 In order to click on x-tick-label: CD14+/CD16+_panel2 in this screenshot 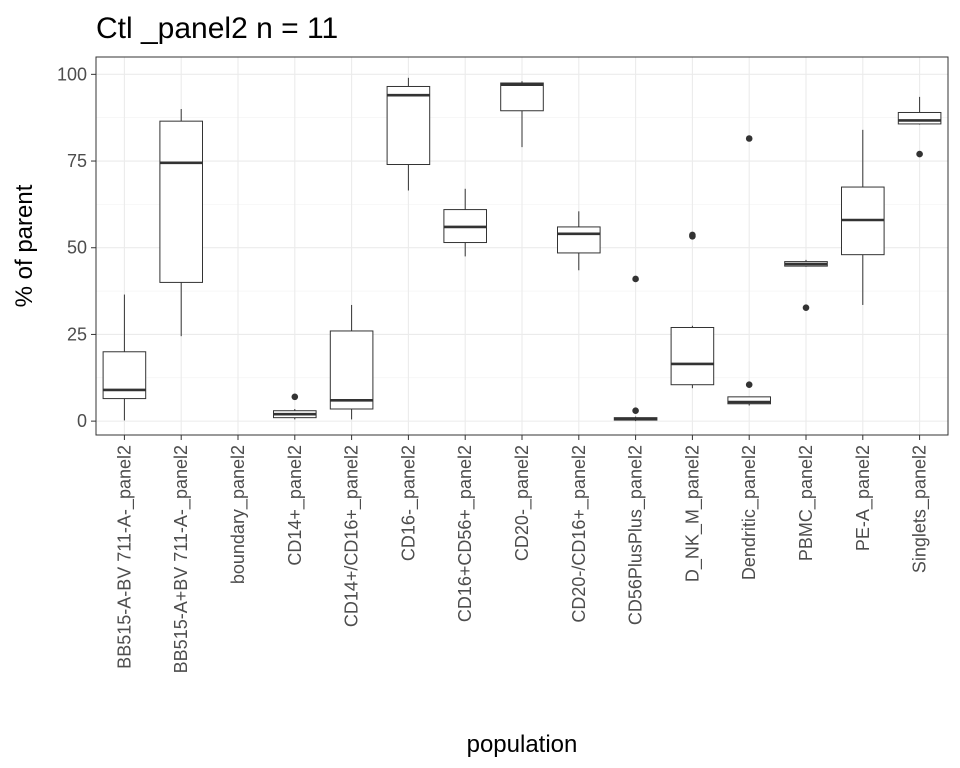, I will do `click(352, 536)`.